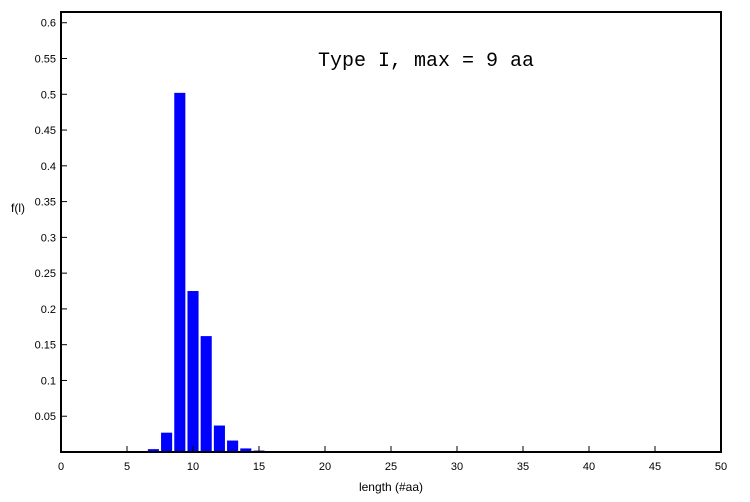  I want to click on y-tick-label: 0.55, so click(45, 60).